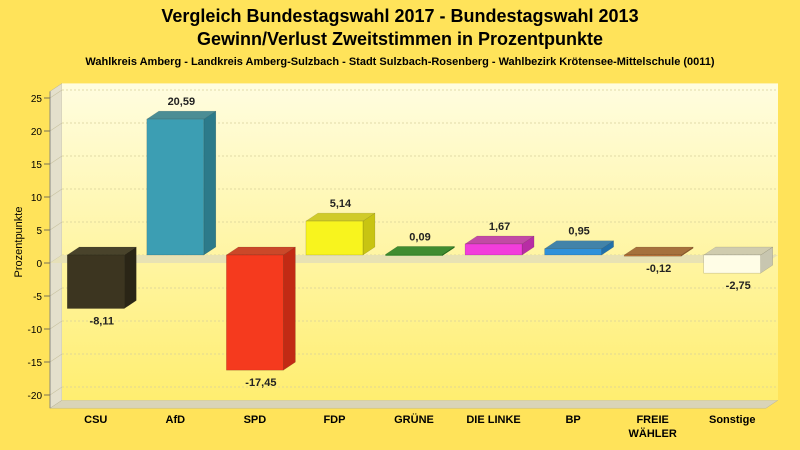  I want to click on x-tick-label: BP, so click(572, 420).